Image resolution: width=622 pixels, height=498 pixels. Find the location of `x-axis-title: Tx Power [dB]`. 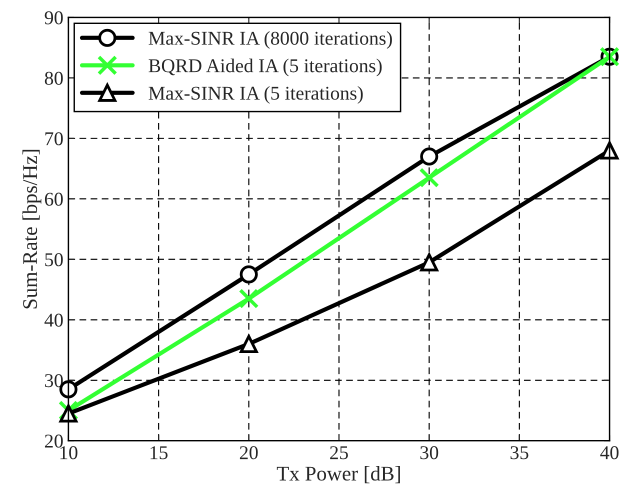

x-axis-title: Tx Power [dB] is located at coordinates (338, 475).